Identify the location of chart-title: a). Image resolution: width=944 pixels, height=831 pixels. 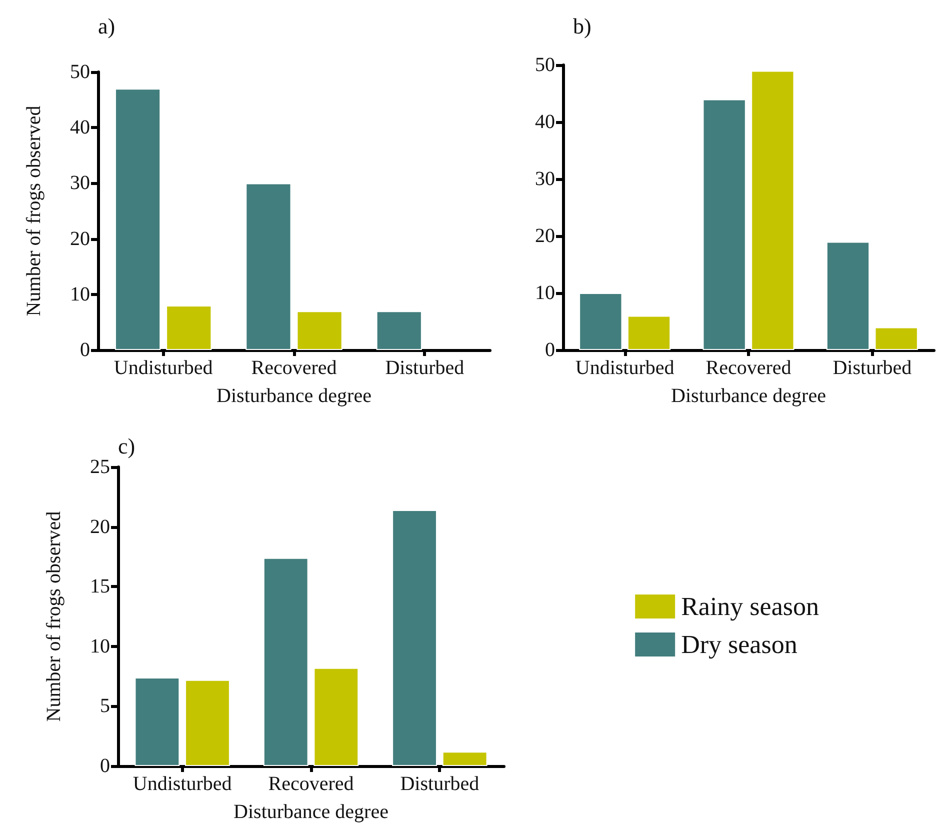
(107, 26).